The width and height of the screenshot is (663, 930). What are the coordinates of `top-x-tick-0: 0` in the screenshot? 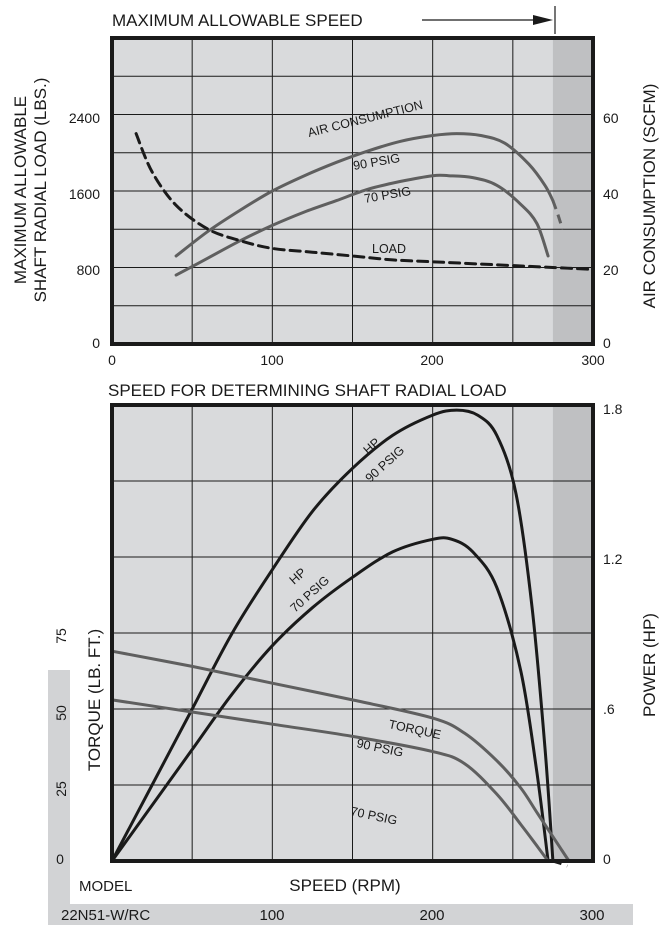 It's located at (112, 360).